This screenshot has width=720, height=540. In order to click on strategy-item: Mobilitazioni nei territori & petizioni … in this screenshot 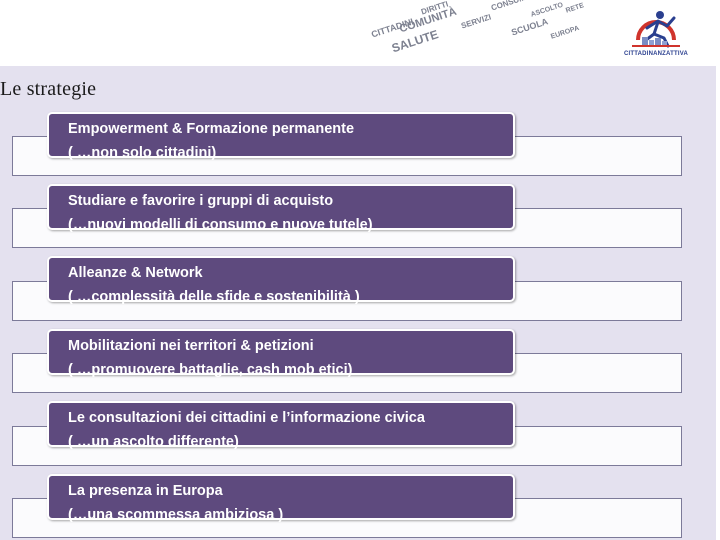, I will do `click(281, 353)`.